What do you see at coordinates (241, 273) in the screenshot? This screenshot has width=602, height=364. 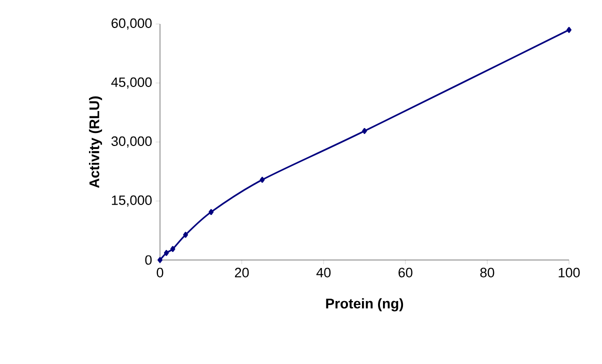 I see `x-tick-label: 20` at bounding box center [241, 273].